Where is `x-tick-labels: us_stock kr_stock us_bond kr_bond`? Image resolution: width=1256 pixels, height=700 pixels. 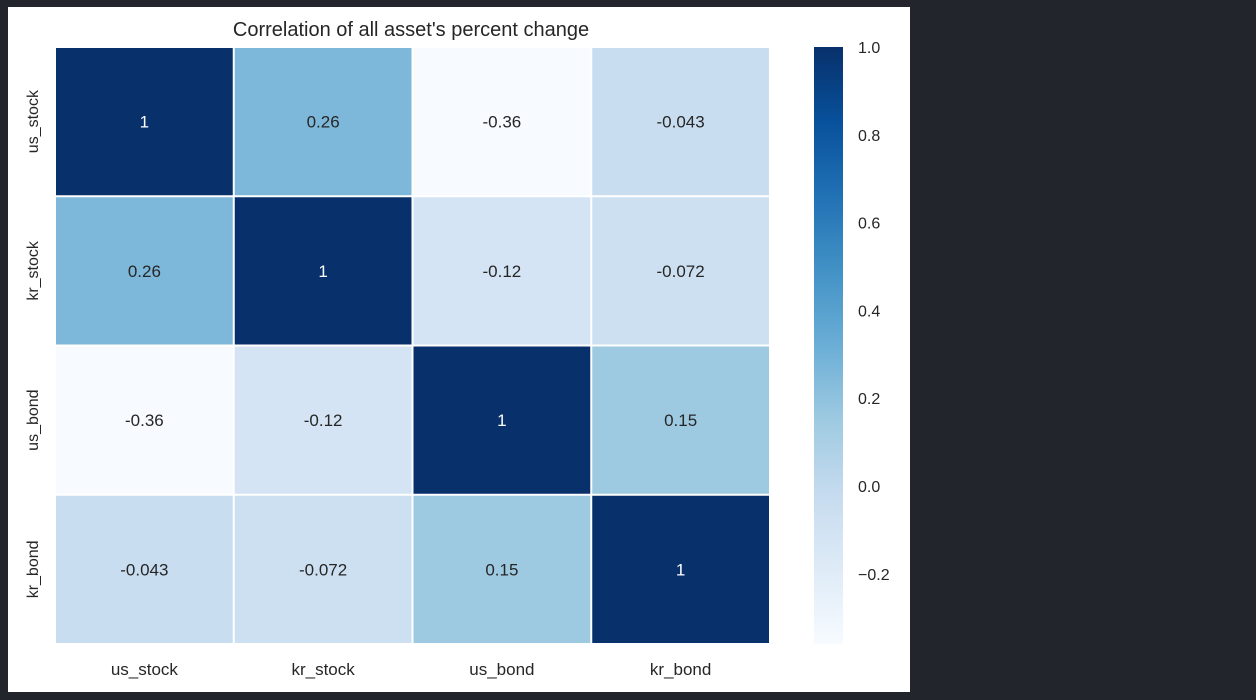
x-tick-labels: us_stock kr_stock us_bond kr_bond is located at coordinates (411, 669).